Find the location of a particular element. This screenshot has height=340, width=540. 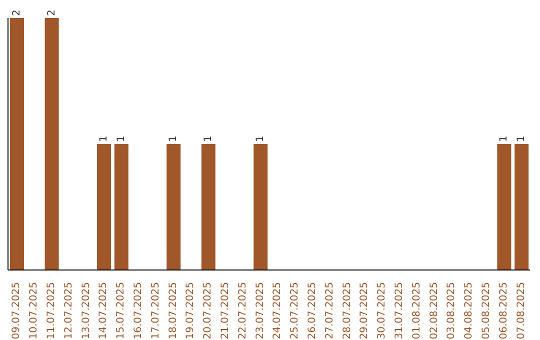

x-tick-label: 30.07.2025 is located at coordinates (382, 311).